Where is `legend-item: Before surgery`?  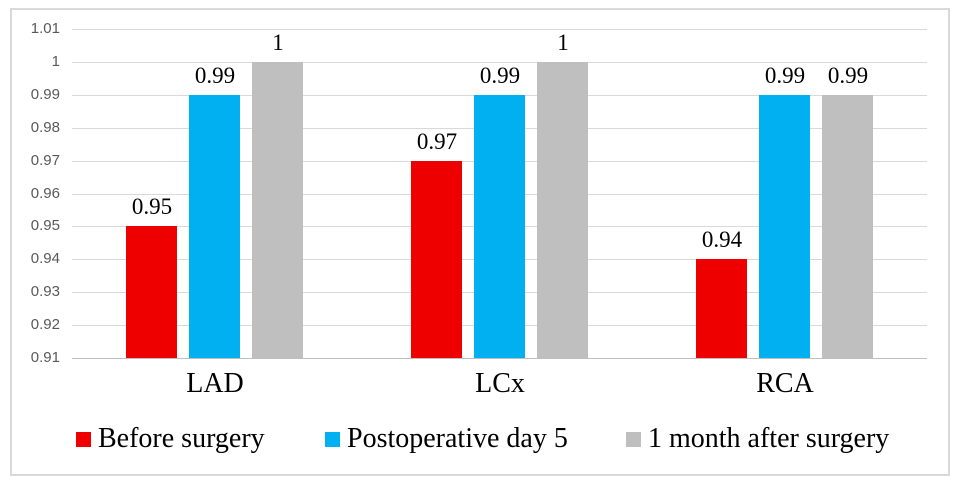 legend-item: Before surgery is located at coordinates (170, 439).